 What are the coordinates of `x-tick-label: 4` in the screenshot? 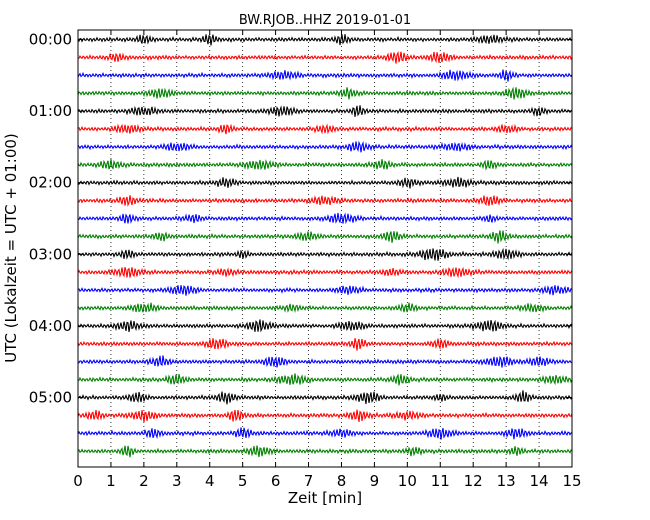 It's located at (210, 481).